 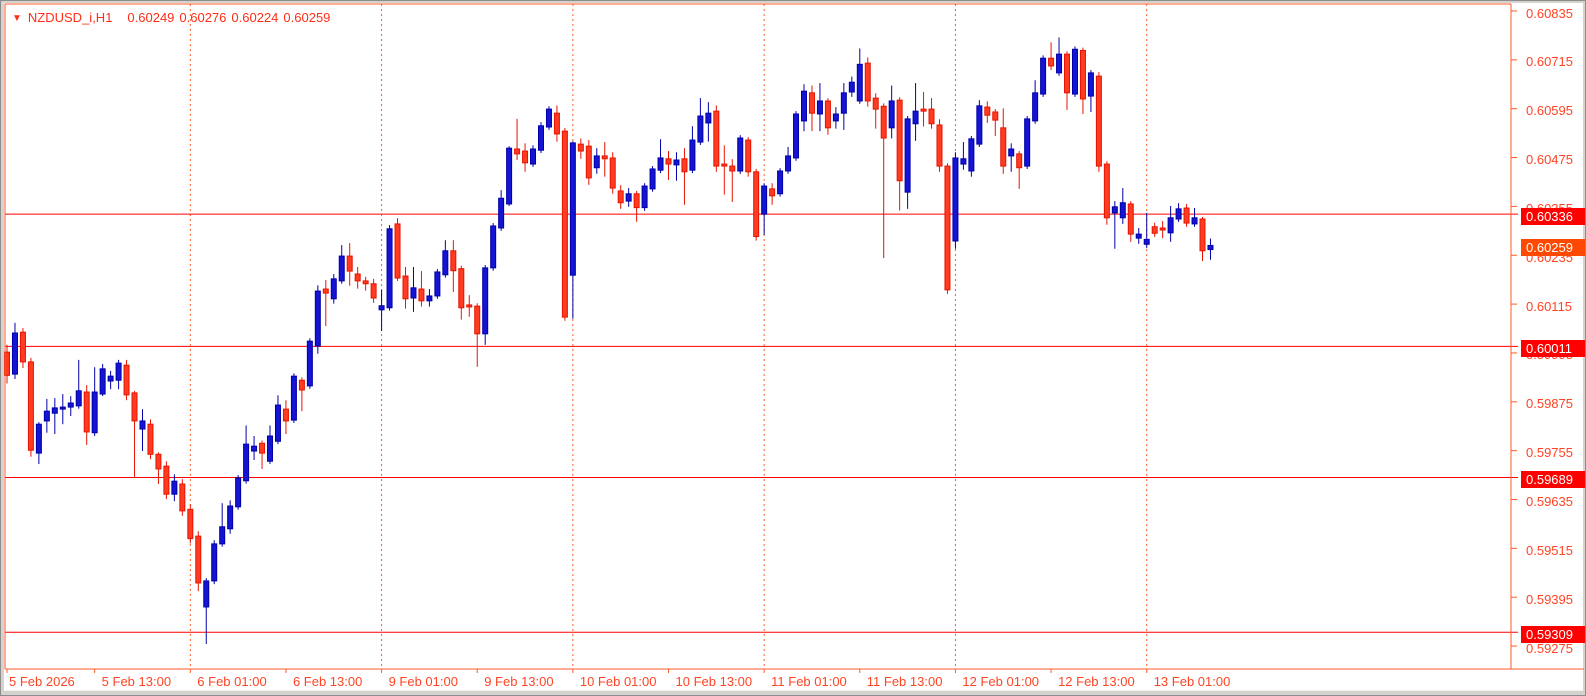 What do you see at coordinates (1553, 348) in the screenshot?
I see `price-level-box: 0.60011` at bounding box center [1553, 348].